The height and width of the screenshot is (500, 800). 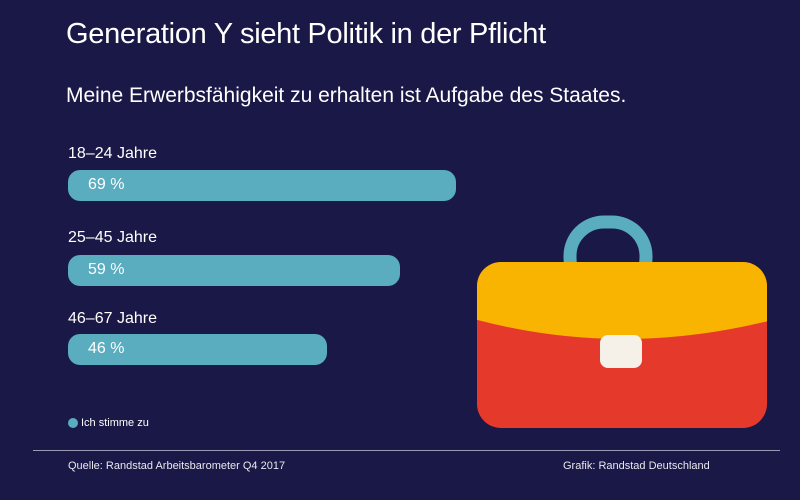 I want to click on legend: Ich stimme zu, so click(x=108, y=423).